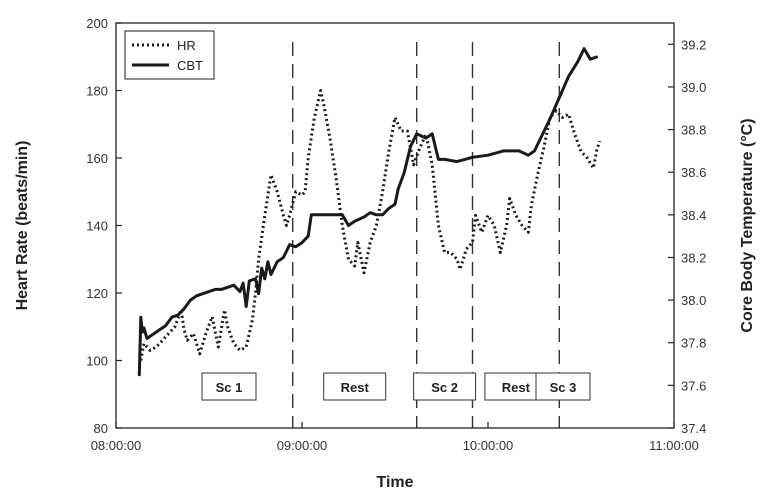 This screenshot has width=763, height=496. What do you see at coordinates (97, 293) in the screenshot?
I see `left-y-tick-label-120: 120` at bounding box center [97, 293].